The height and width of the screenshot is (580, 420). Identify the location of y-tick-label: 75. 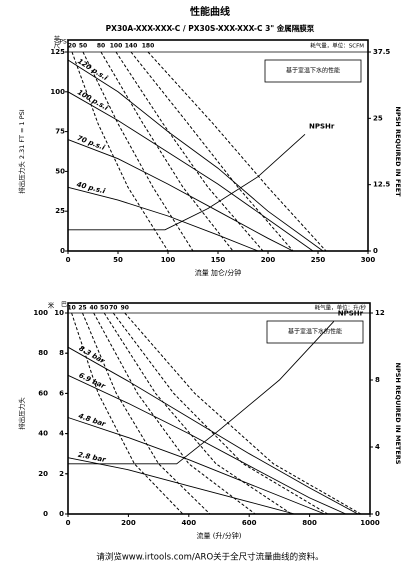
(60, 132).